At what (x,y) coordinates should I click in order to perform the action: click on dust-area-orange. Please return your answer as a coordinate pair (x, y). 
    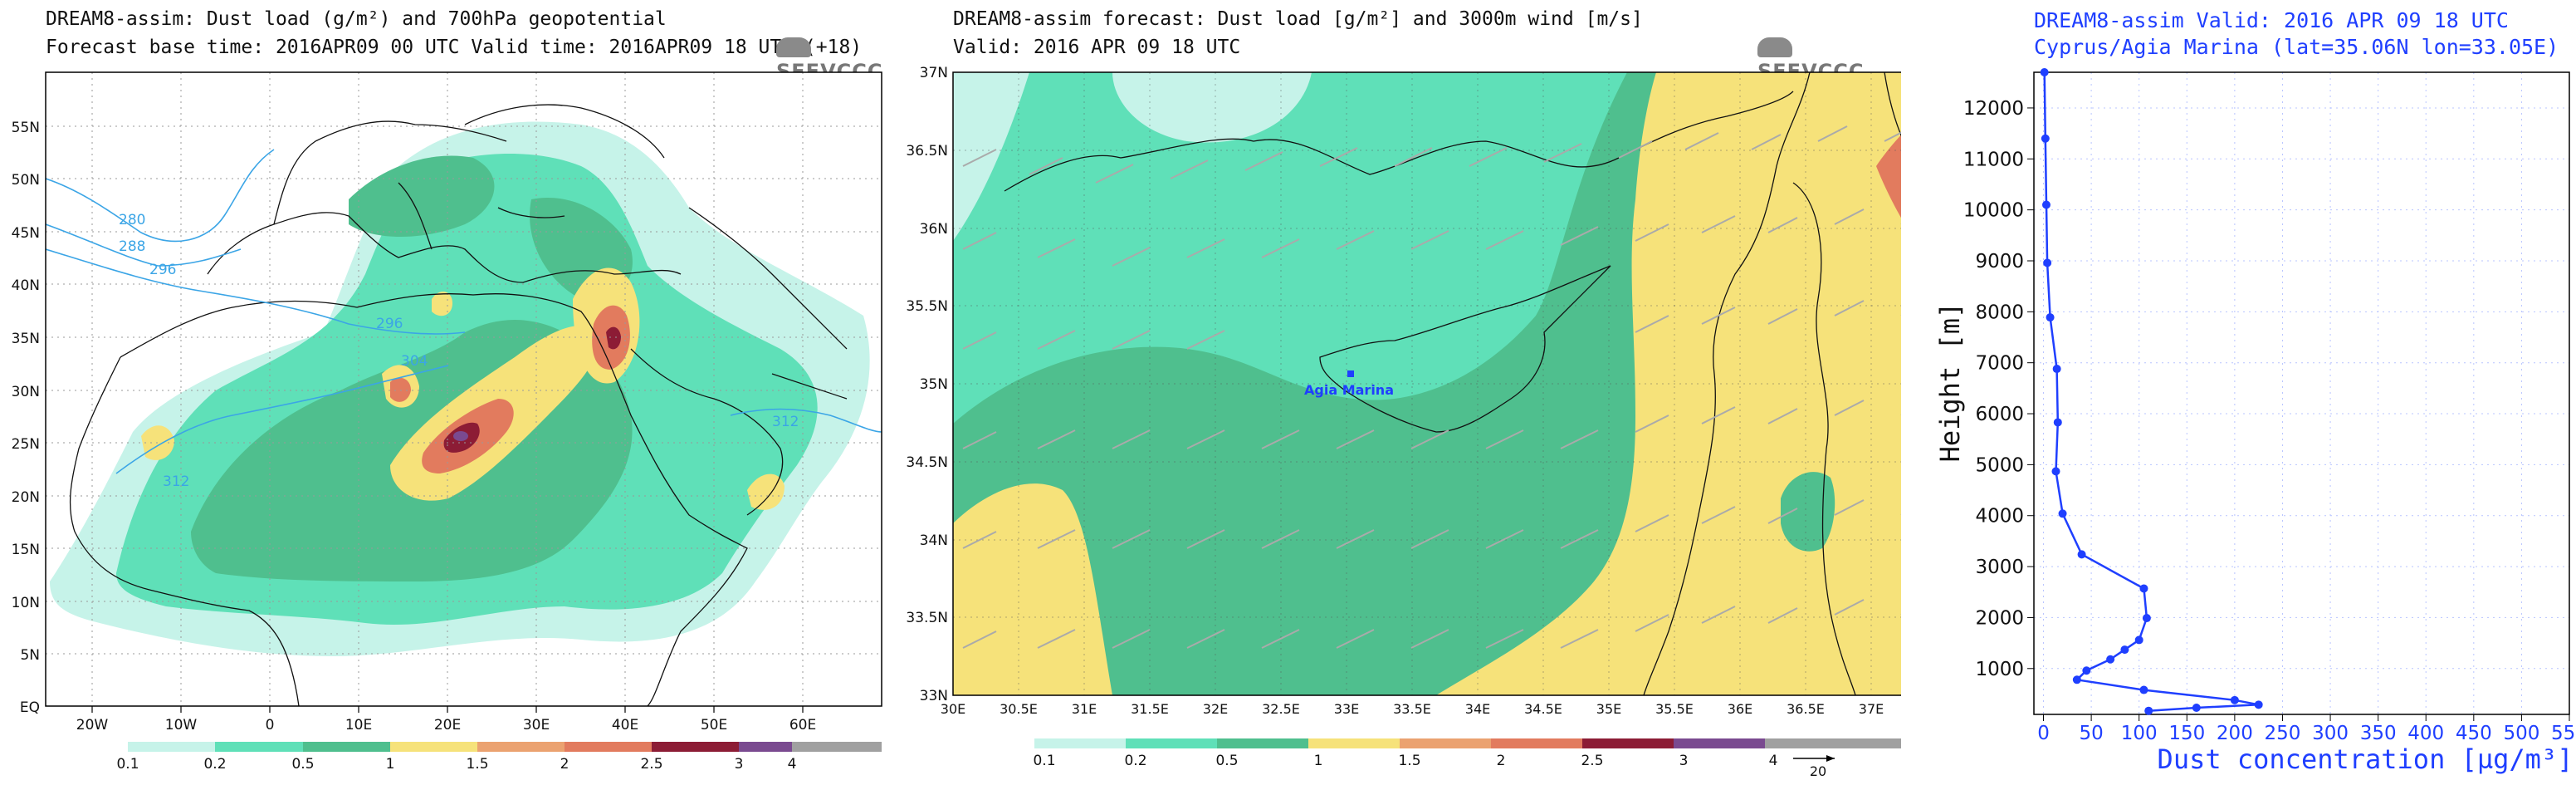
    Looking at the image, I should click on (1888, 176).